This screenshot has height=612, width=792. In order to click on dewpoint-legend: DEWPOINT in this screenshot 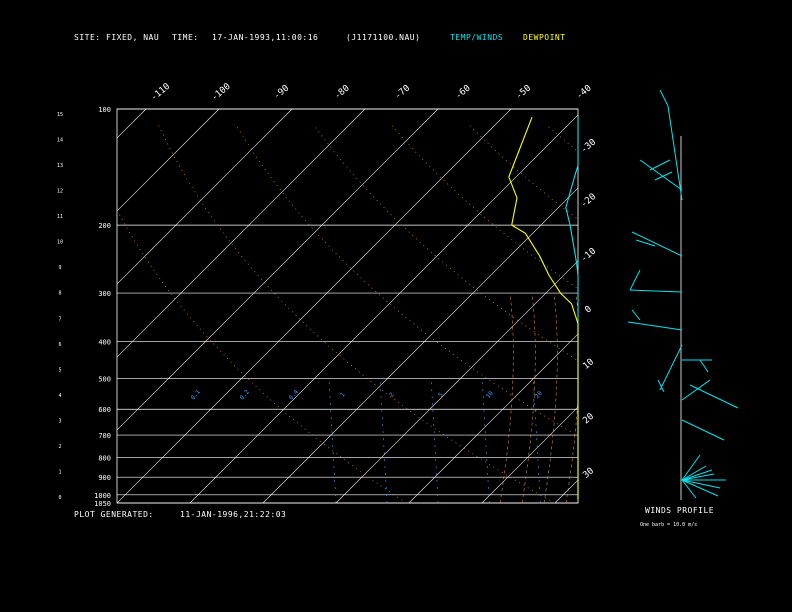, I will do `click(544, 37)`.